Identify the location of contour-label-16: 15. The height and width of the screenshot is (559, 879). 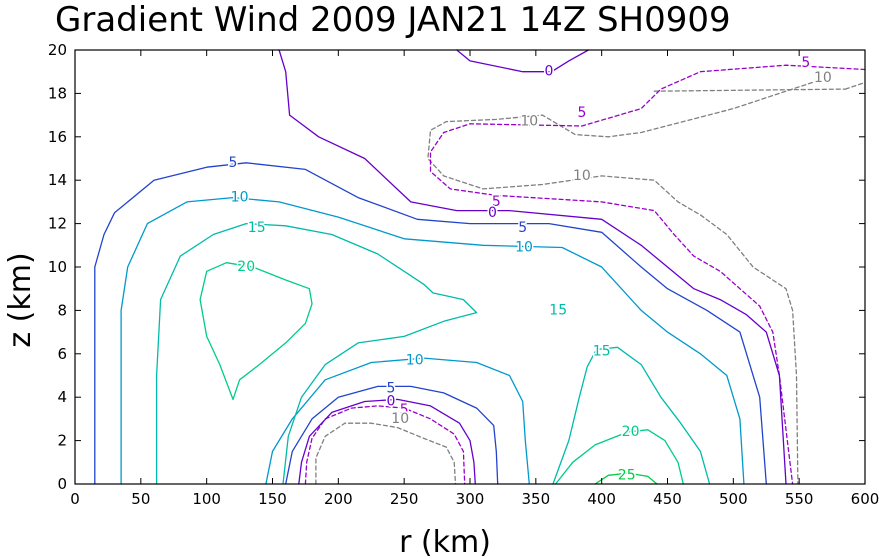
(602, 352).